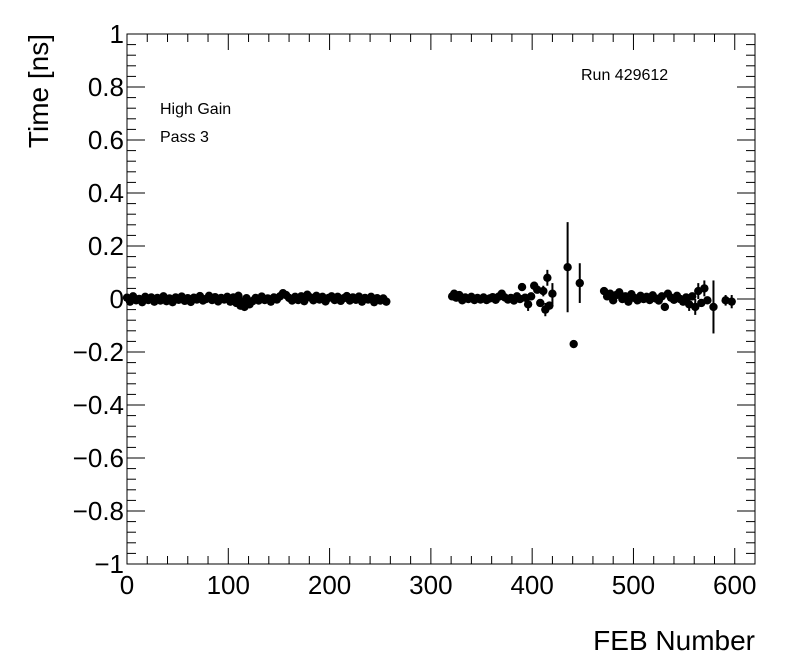  I want to click on y-tick-label: 1, so click(117, 34).